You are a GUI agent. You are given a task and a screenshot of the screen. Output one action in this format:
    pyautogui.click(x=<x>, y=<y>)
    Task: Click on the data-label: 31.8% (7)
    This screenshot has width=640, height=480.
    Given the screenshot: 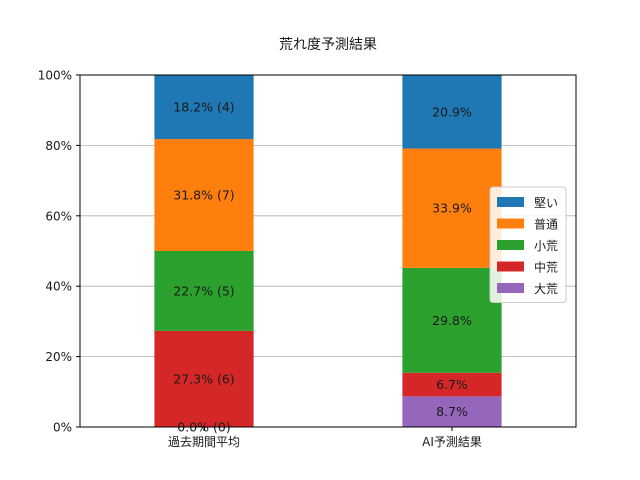 What is the action you would take?
    pyautogui.click(x=203, y=195)
    